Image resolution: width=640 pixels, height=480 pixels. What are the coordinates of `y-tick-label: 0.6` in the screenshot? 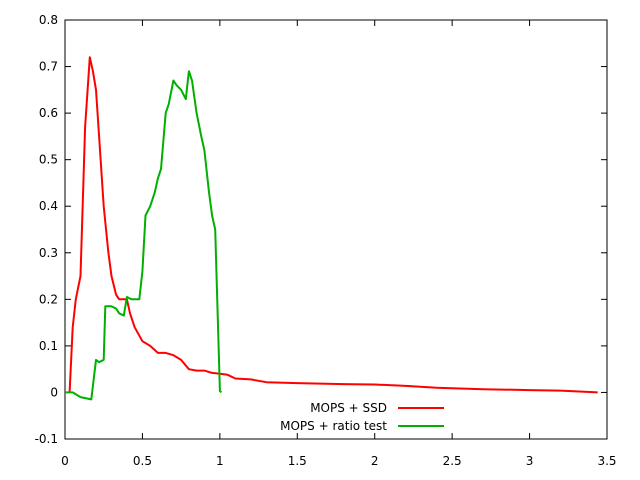 It's located at (48, 113).